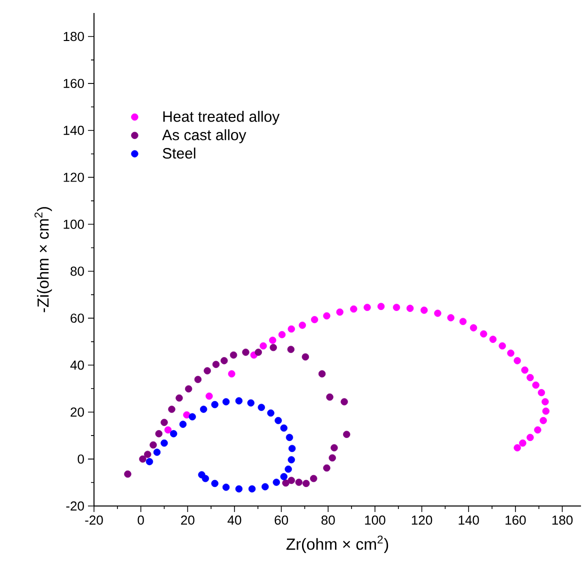 This screenshot has height=586, width=582. I want to click on y-tick-label: 60, so click(77, 318).